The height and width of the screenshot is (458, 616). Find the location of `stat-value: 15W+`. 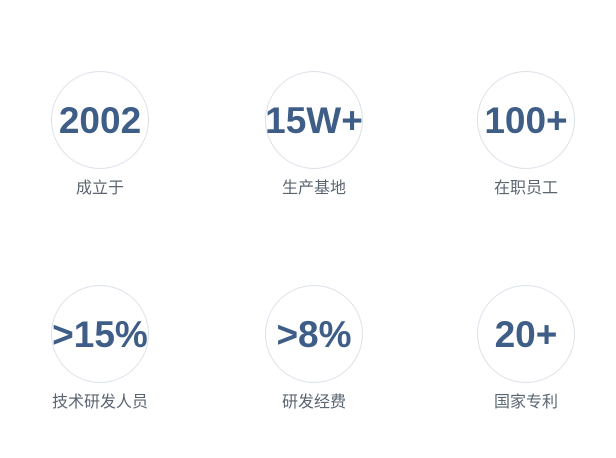

stat-value: 15W+ is located at coordinates (314, 120).